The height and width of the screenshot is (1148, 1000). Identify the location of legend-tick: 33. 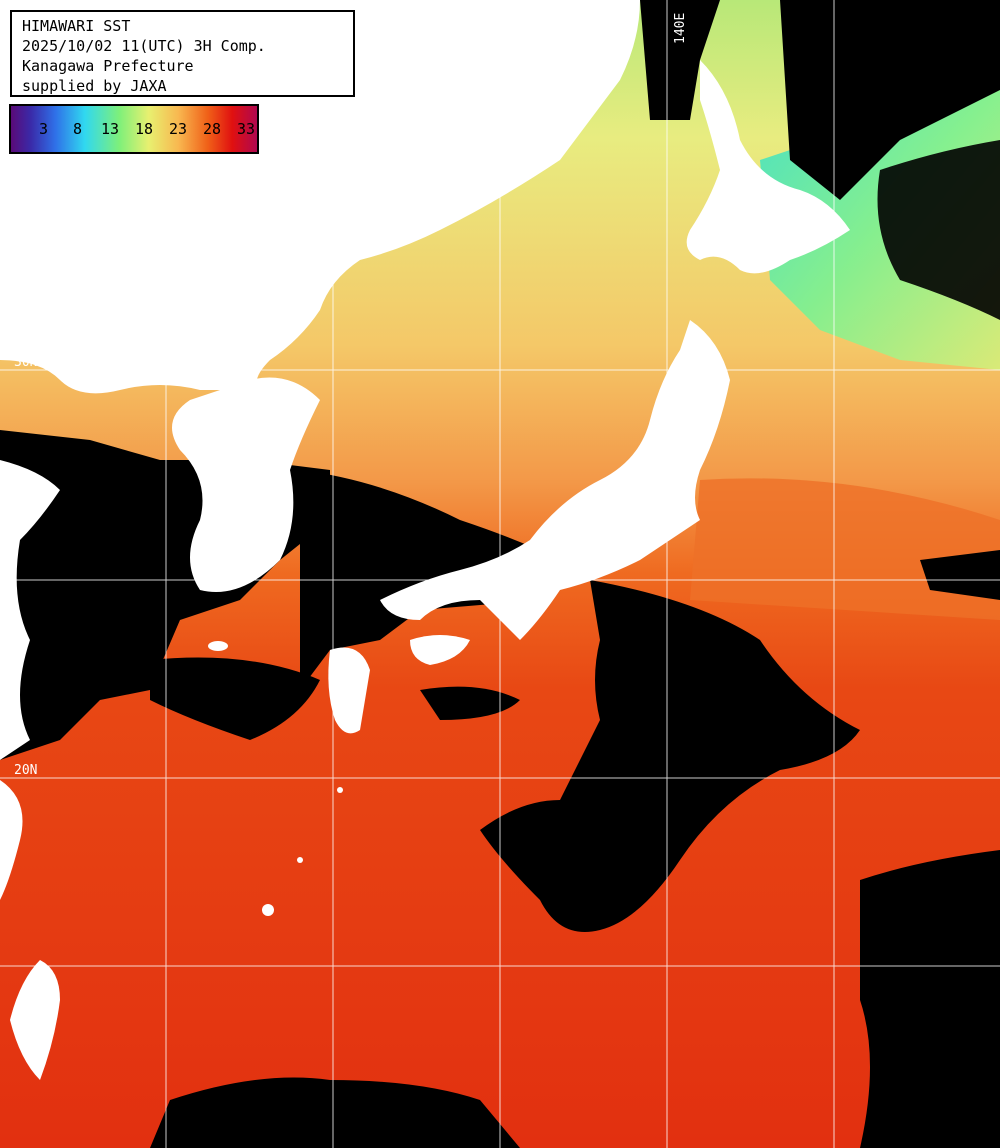
(246, 129).